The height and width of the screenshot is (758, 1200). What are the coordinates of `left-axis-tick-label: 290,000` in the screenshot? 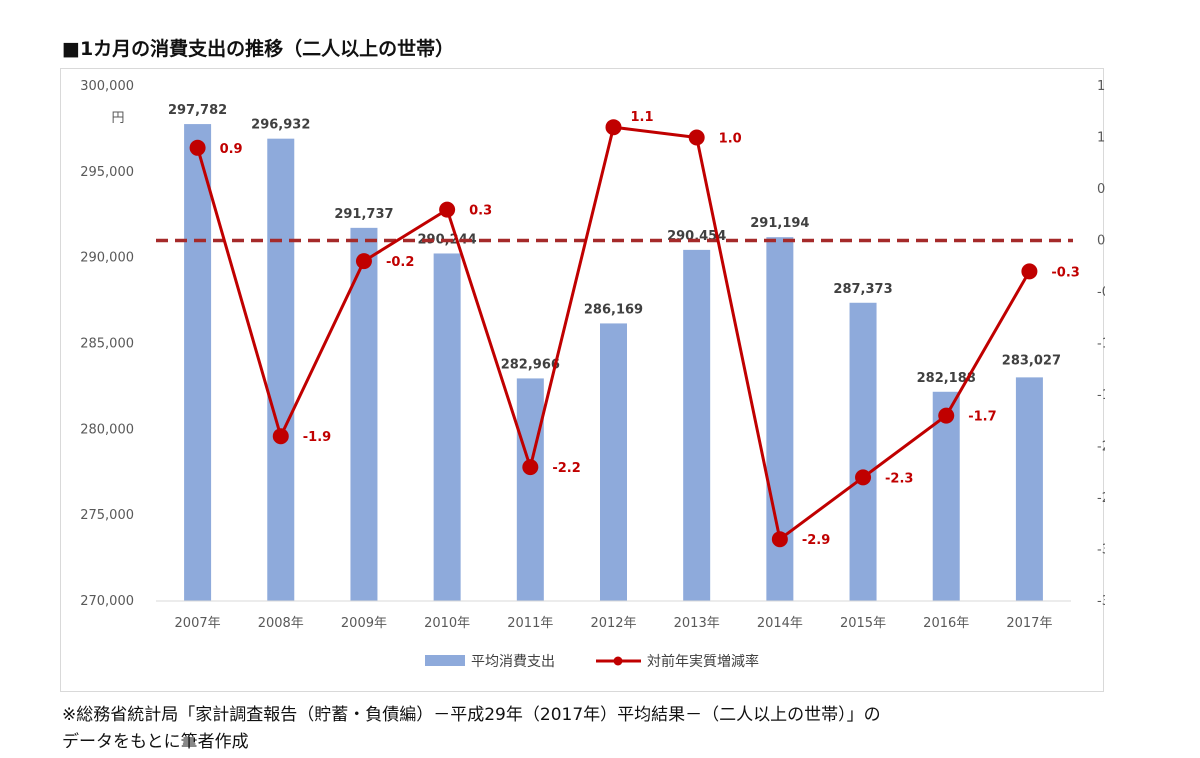 It's located at (107, 258).